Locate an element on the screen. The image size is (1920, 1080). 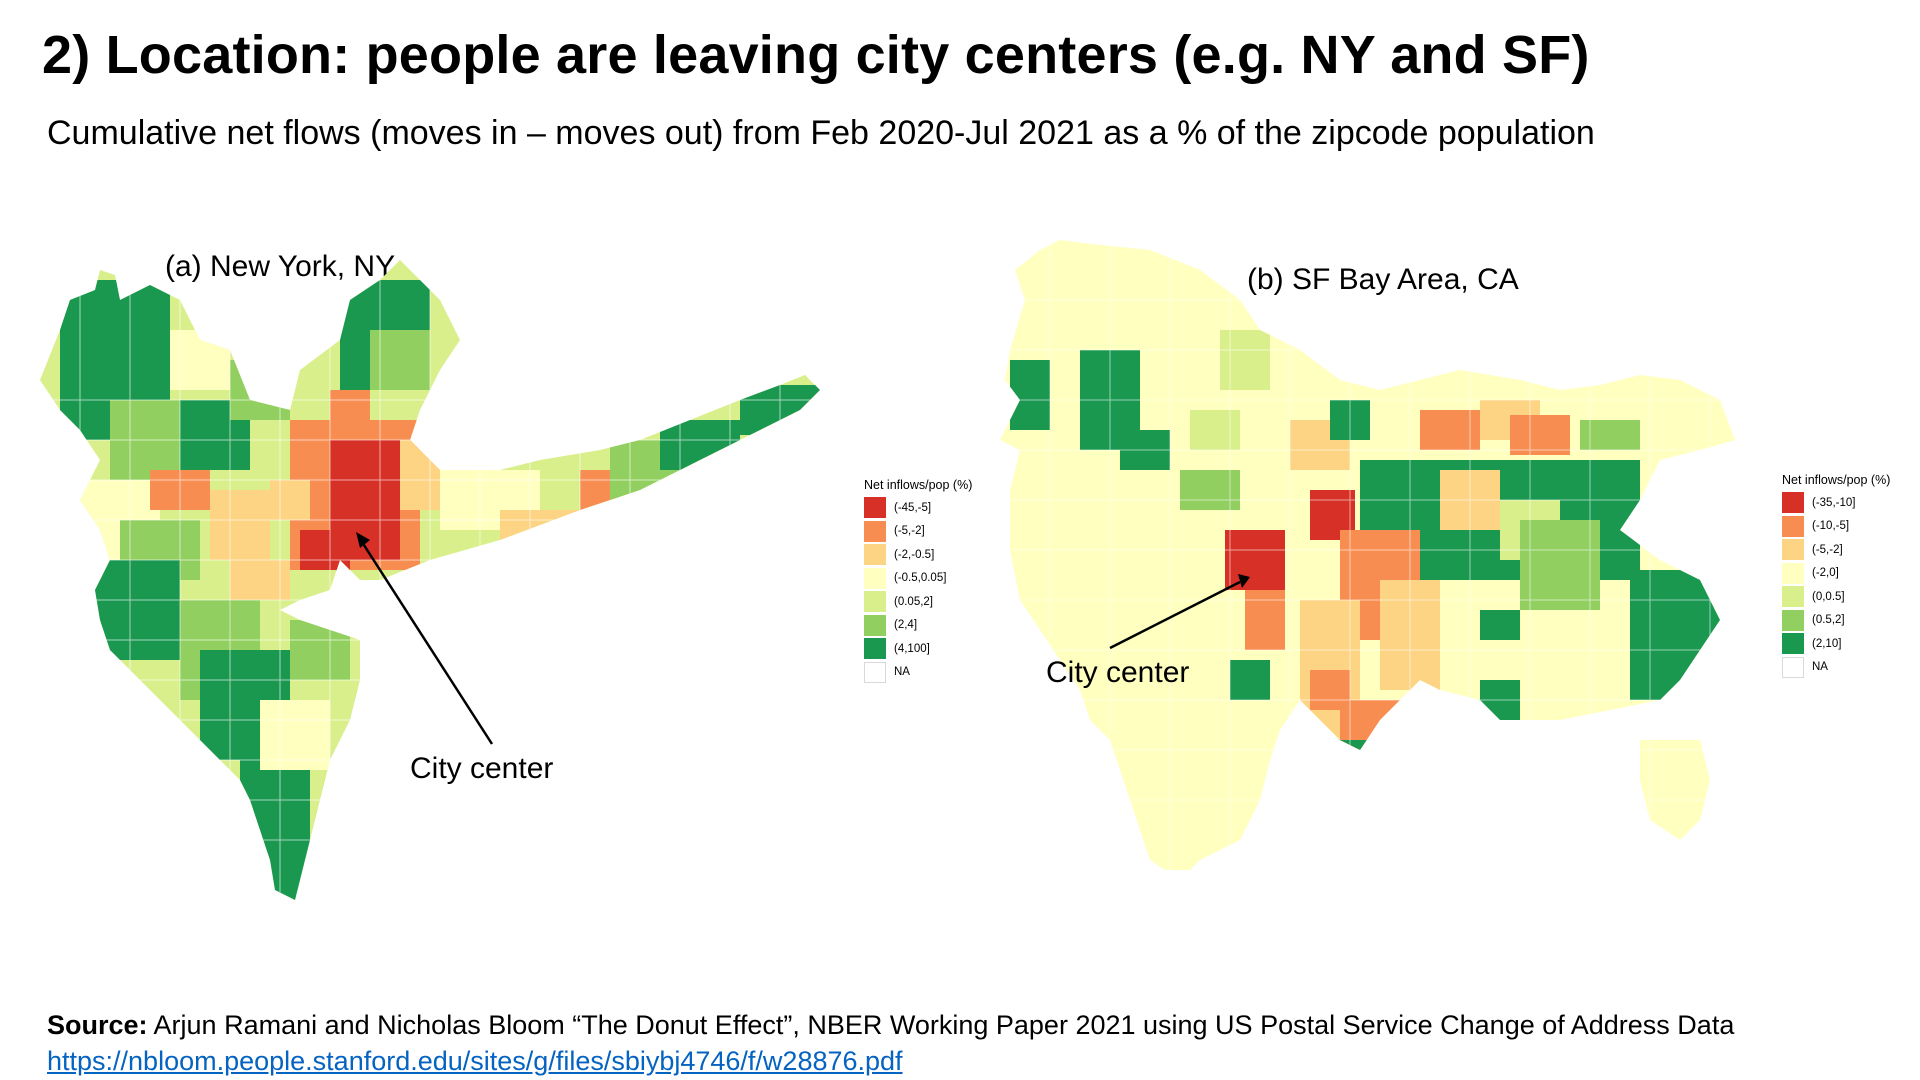
ny-legend-item: (0.05,2] is located at coordinates (918, 602).